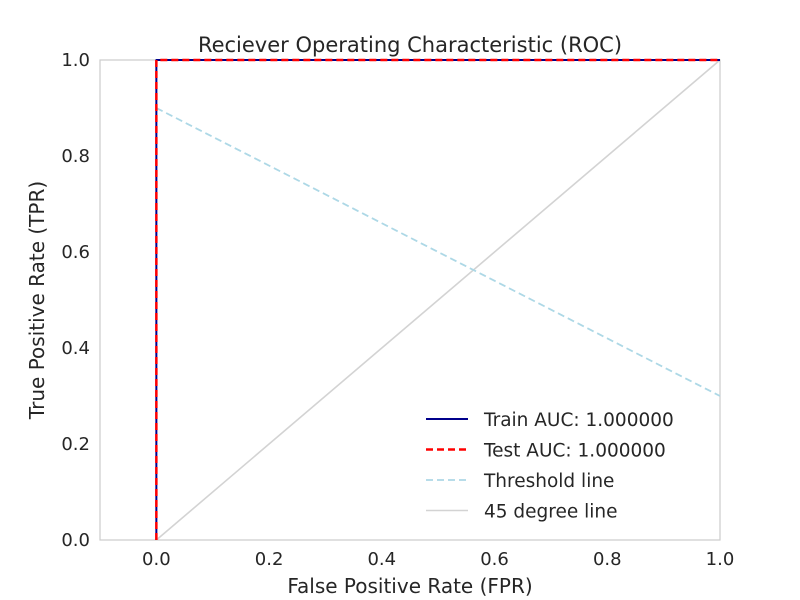  What do you see at coordinates (551, 512) in the screenshot?
I see `legend-label: 45 degree line` at bounding box center [551, 512].